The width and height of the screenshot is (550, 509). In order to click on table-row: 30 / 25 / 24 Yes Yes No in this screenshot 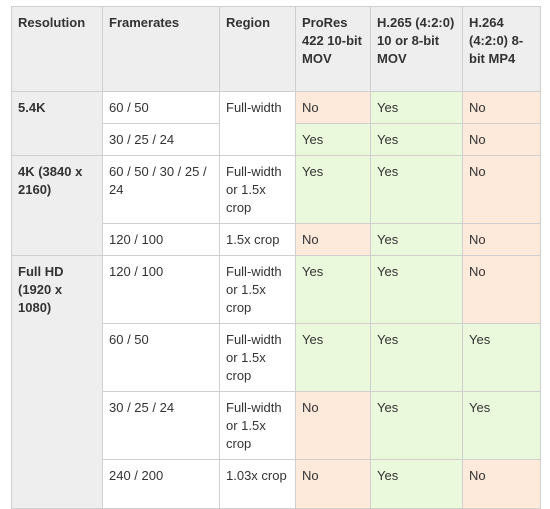, I will do `click(276, 139)`.